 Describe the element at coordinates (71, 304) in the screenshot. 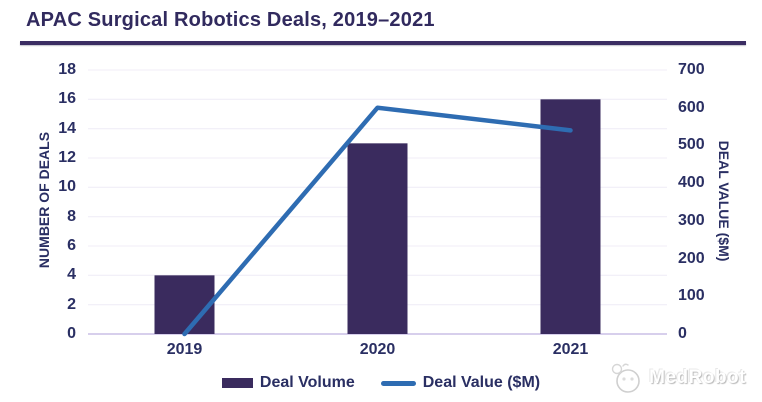

I see `left-axis-tick-2: 2` at that location.